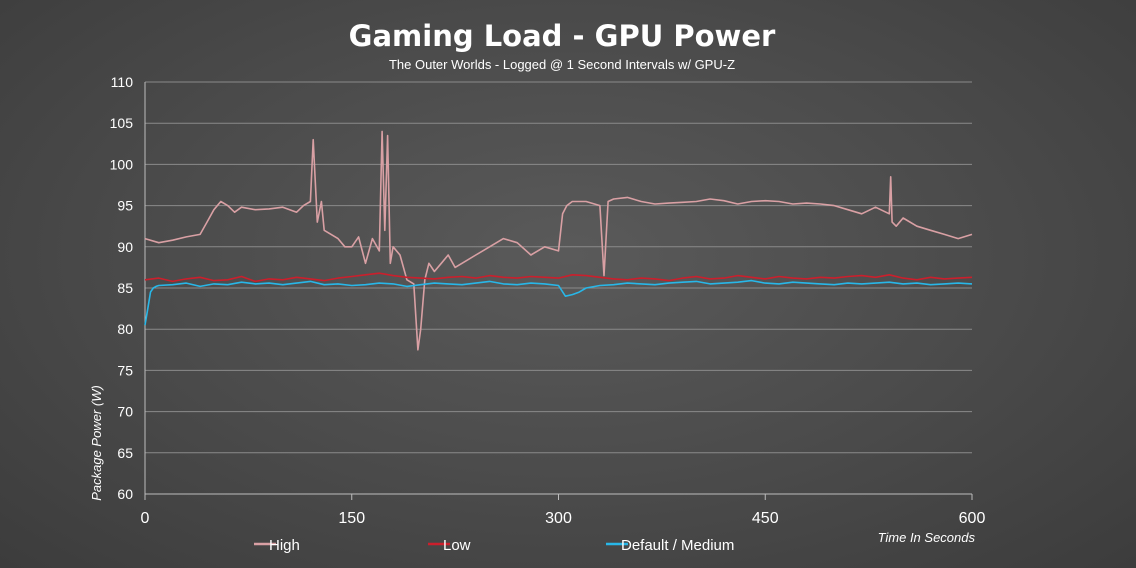 The width and height of the screenshot is (1136, 568). What do you see at coordinates (125, 329) in the screenshot?
I see `y-tick-label: 80` at bounding box center [125, 329].